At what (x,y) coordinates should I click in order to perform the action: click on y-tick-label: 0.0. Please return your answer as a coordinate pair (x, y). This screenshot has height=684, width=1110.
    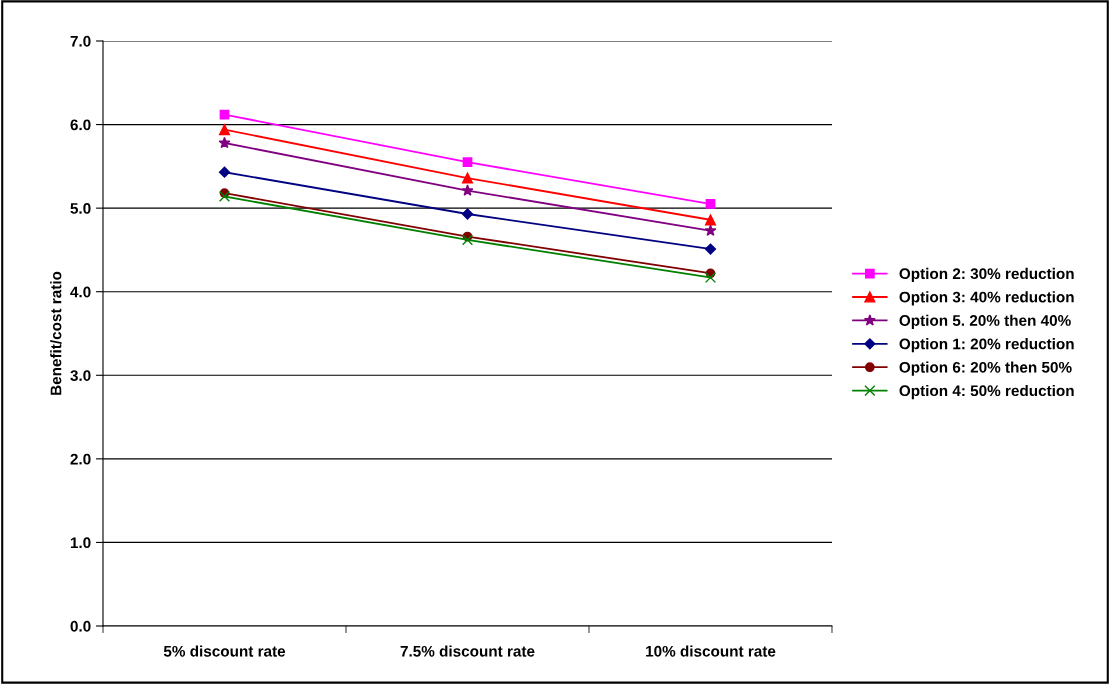
    Looking at the image, I should click on (80, 626).